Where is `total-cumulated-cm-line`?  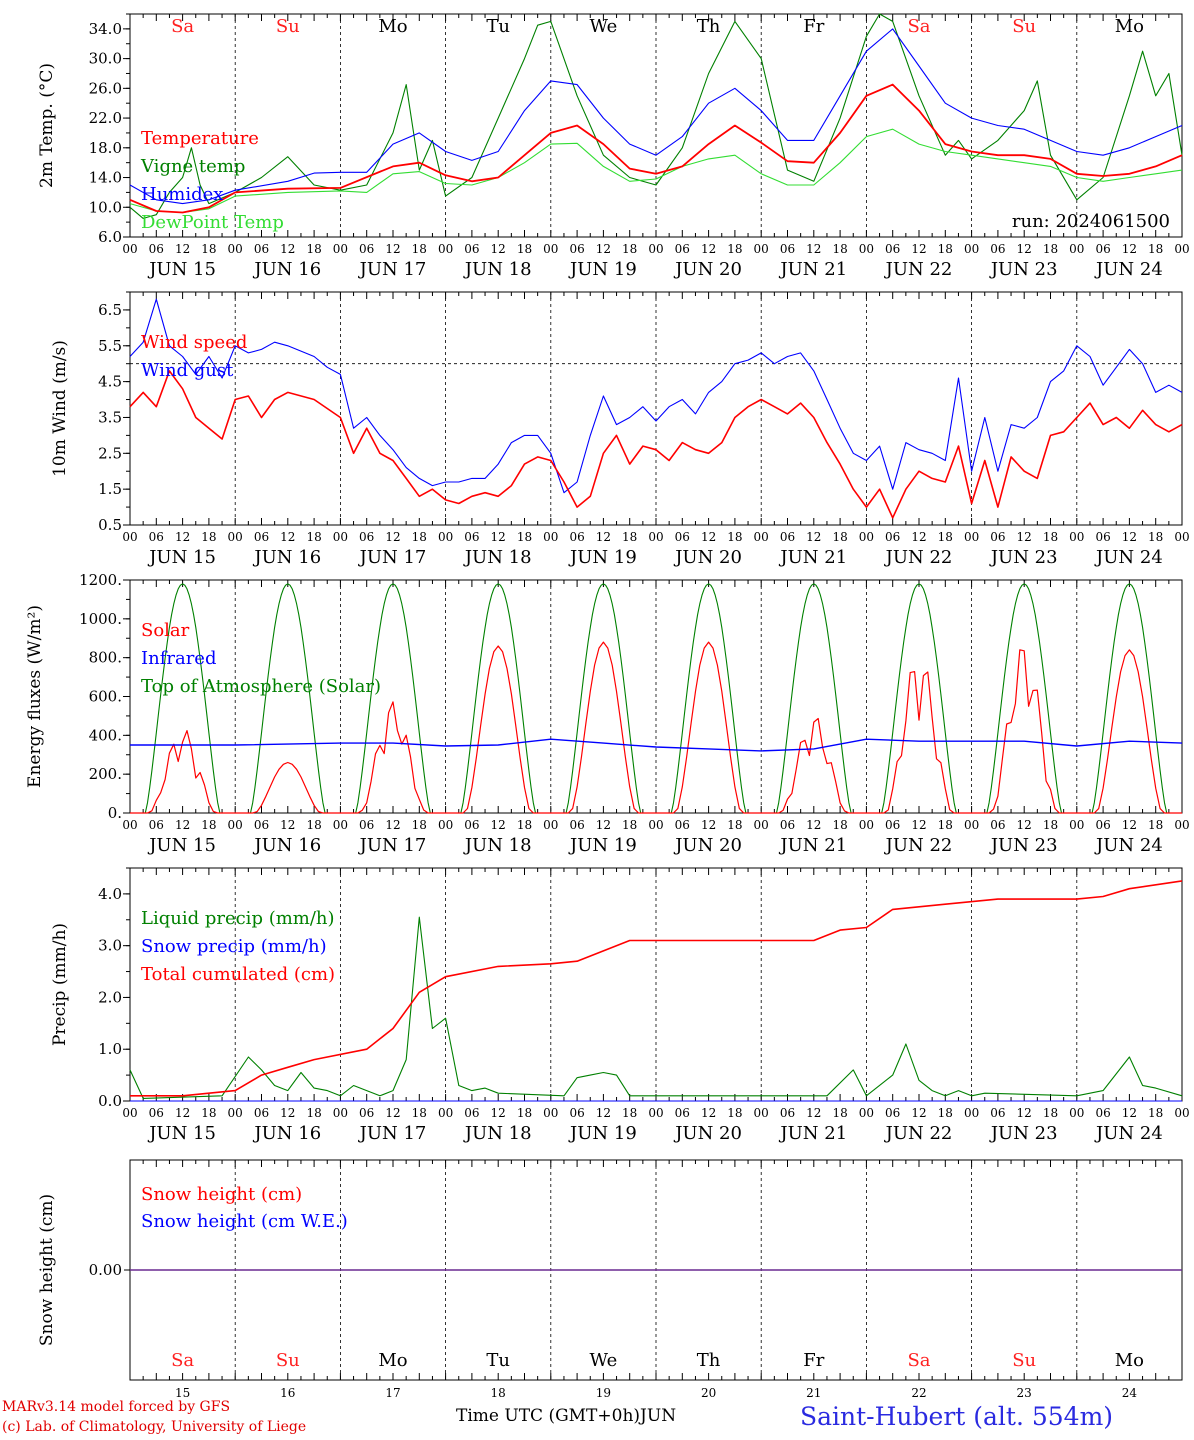
total-cumulated-cm-line is located at coordinates (656, 988).